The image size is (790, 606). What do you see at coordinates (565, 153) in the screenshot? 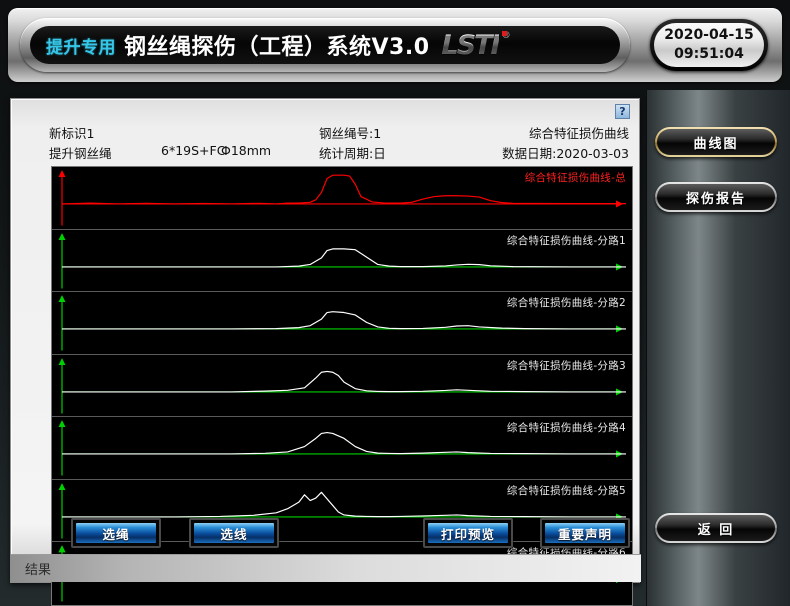
I see `info-data-date: 数据日期:2020-03-03` at bounding box center [565, 153].